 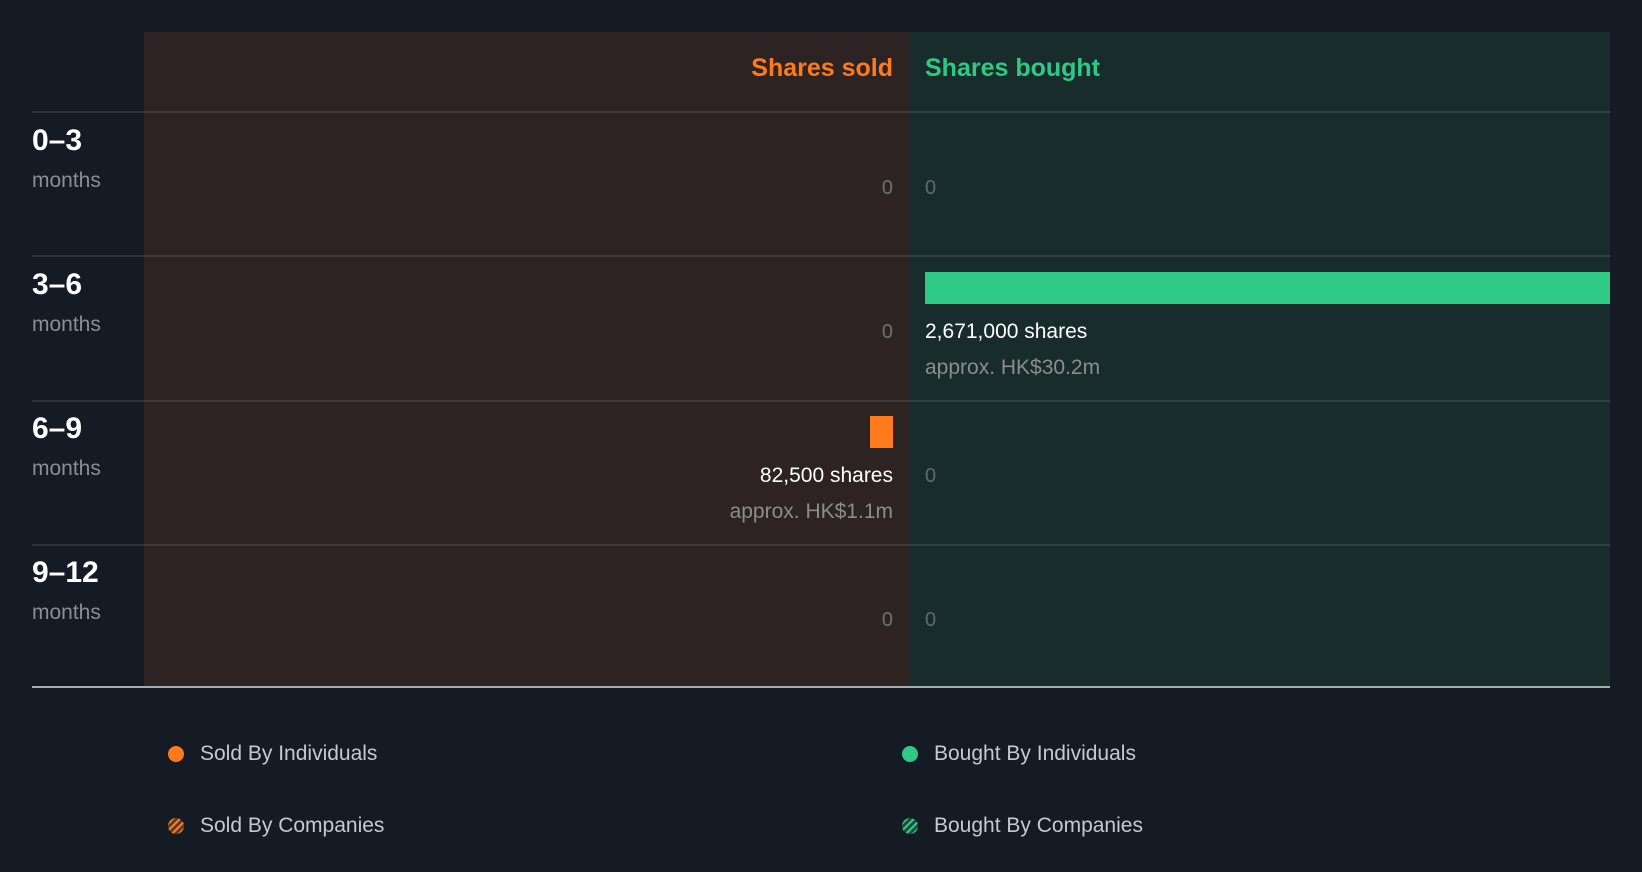 What do you see at coordinates (292, 825) in the screenshot?
I see `legend-label: Sold By Companies` at bounding box center [292, 825].